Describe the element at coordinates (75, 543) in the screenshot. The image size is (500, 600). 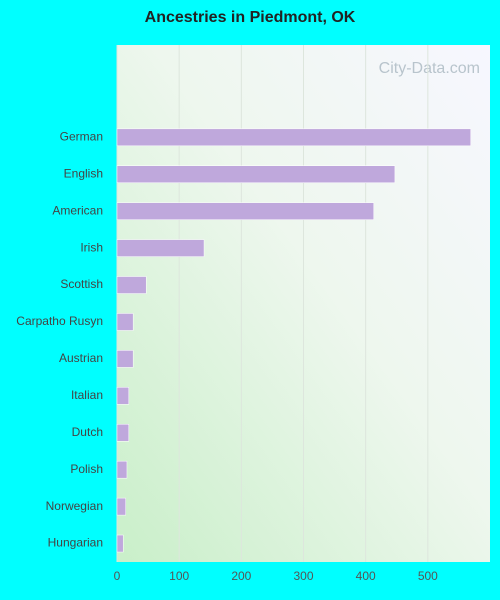
I see `y-tick-label: Hungarian` at that location.